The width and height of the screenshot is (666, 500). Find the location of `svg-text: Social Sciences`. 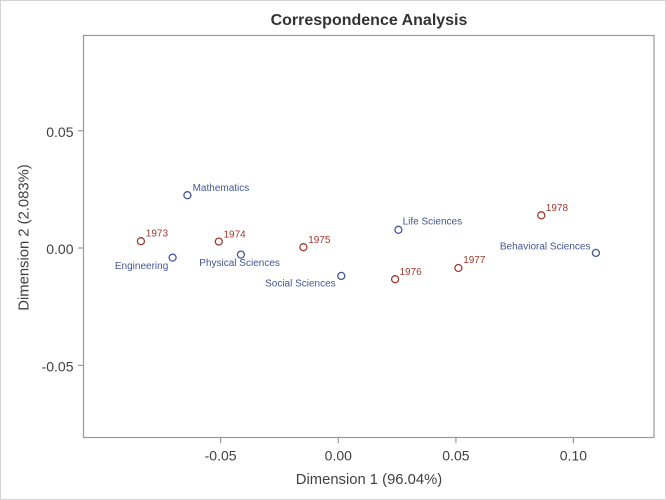

svg-text: Social Sciences is located at coordinates (300, 284).